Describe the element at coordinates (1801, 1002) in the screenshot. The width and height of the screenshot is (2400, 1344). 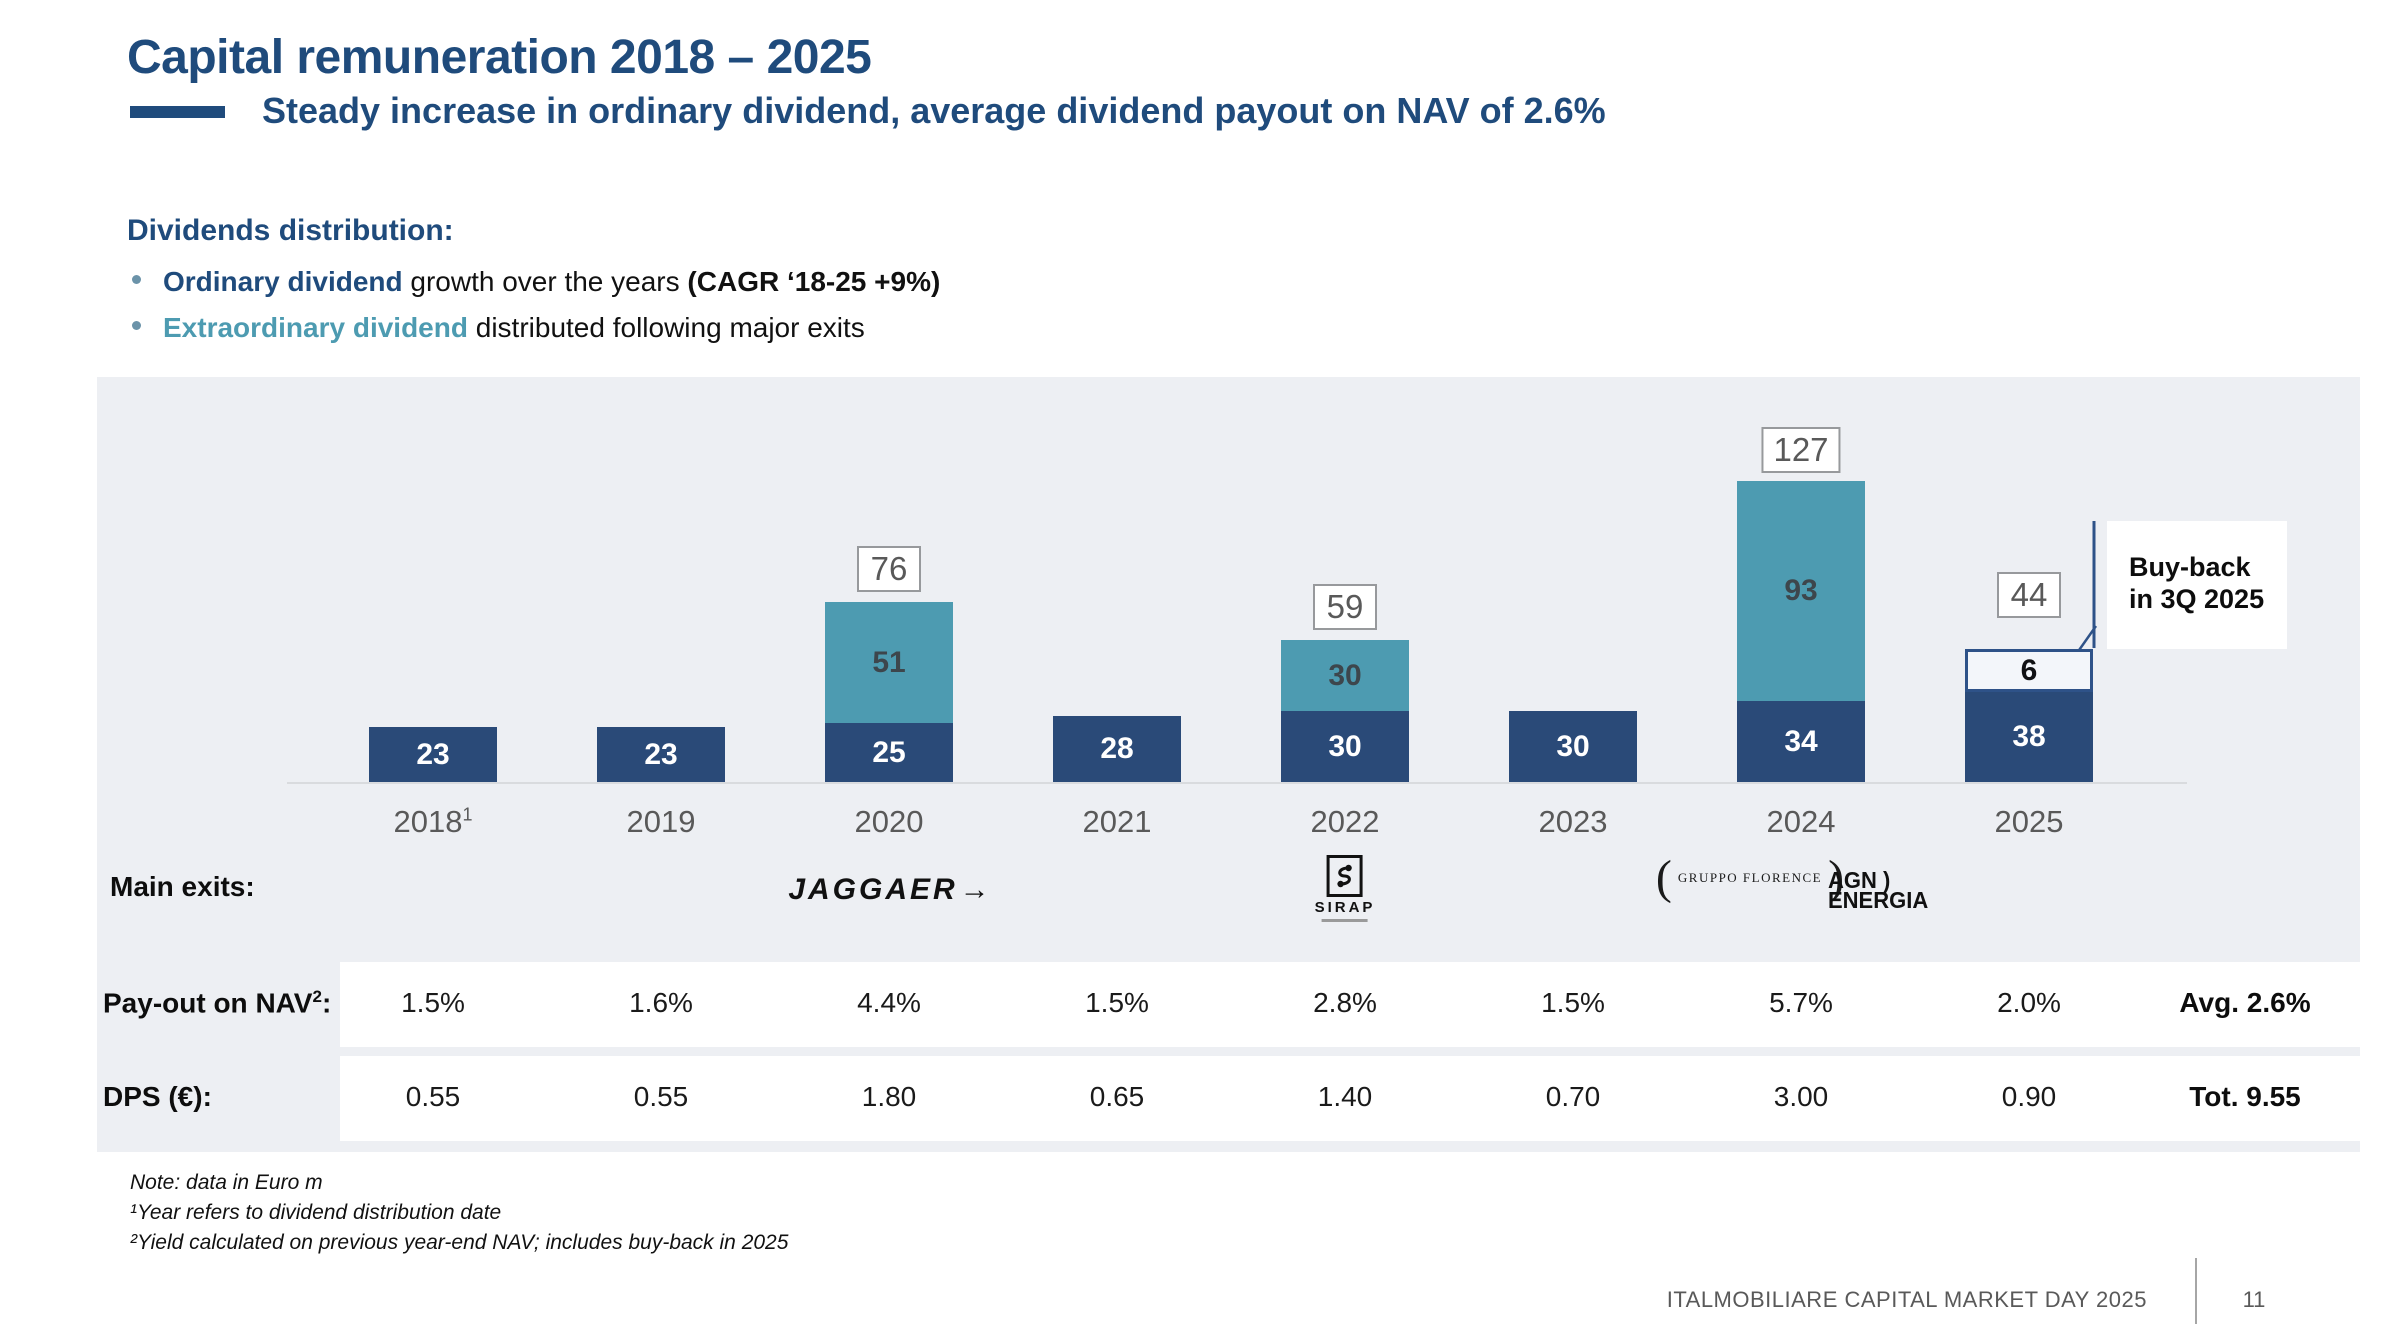
I see `payout-value: 5.7%` at that location.